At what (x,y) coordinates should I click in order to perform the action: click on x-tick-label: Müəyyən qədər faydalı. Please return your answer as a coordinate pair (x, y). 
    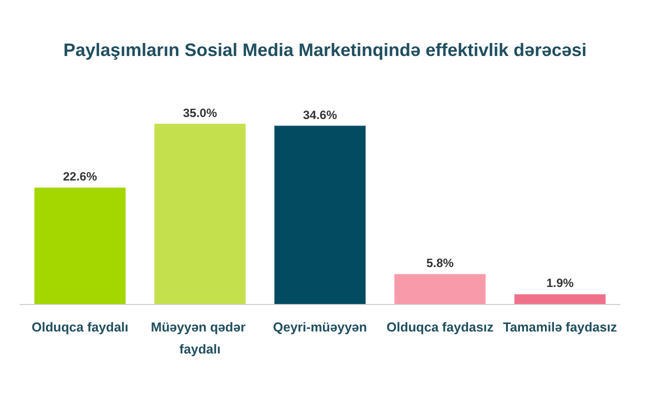
    Looking at the image, I should click on (200, 338).